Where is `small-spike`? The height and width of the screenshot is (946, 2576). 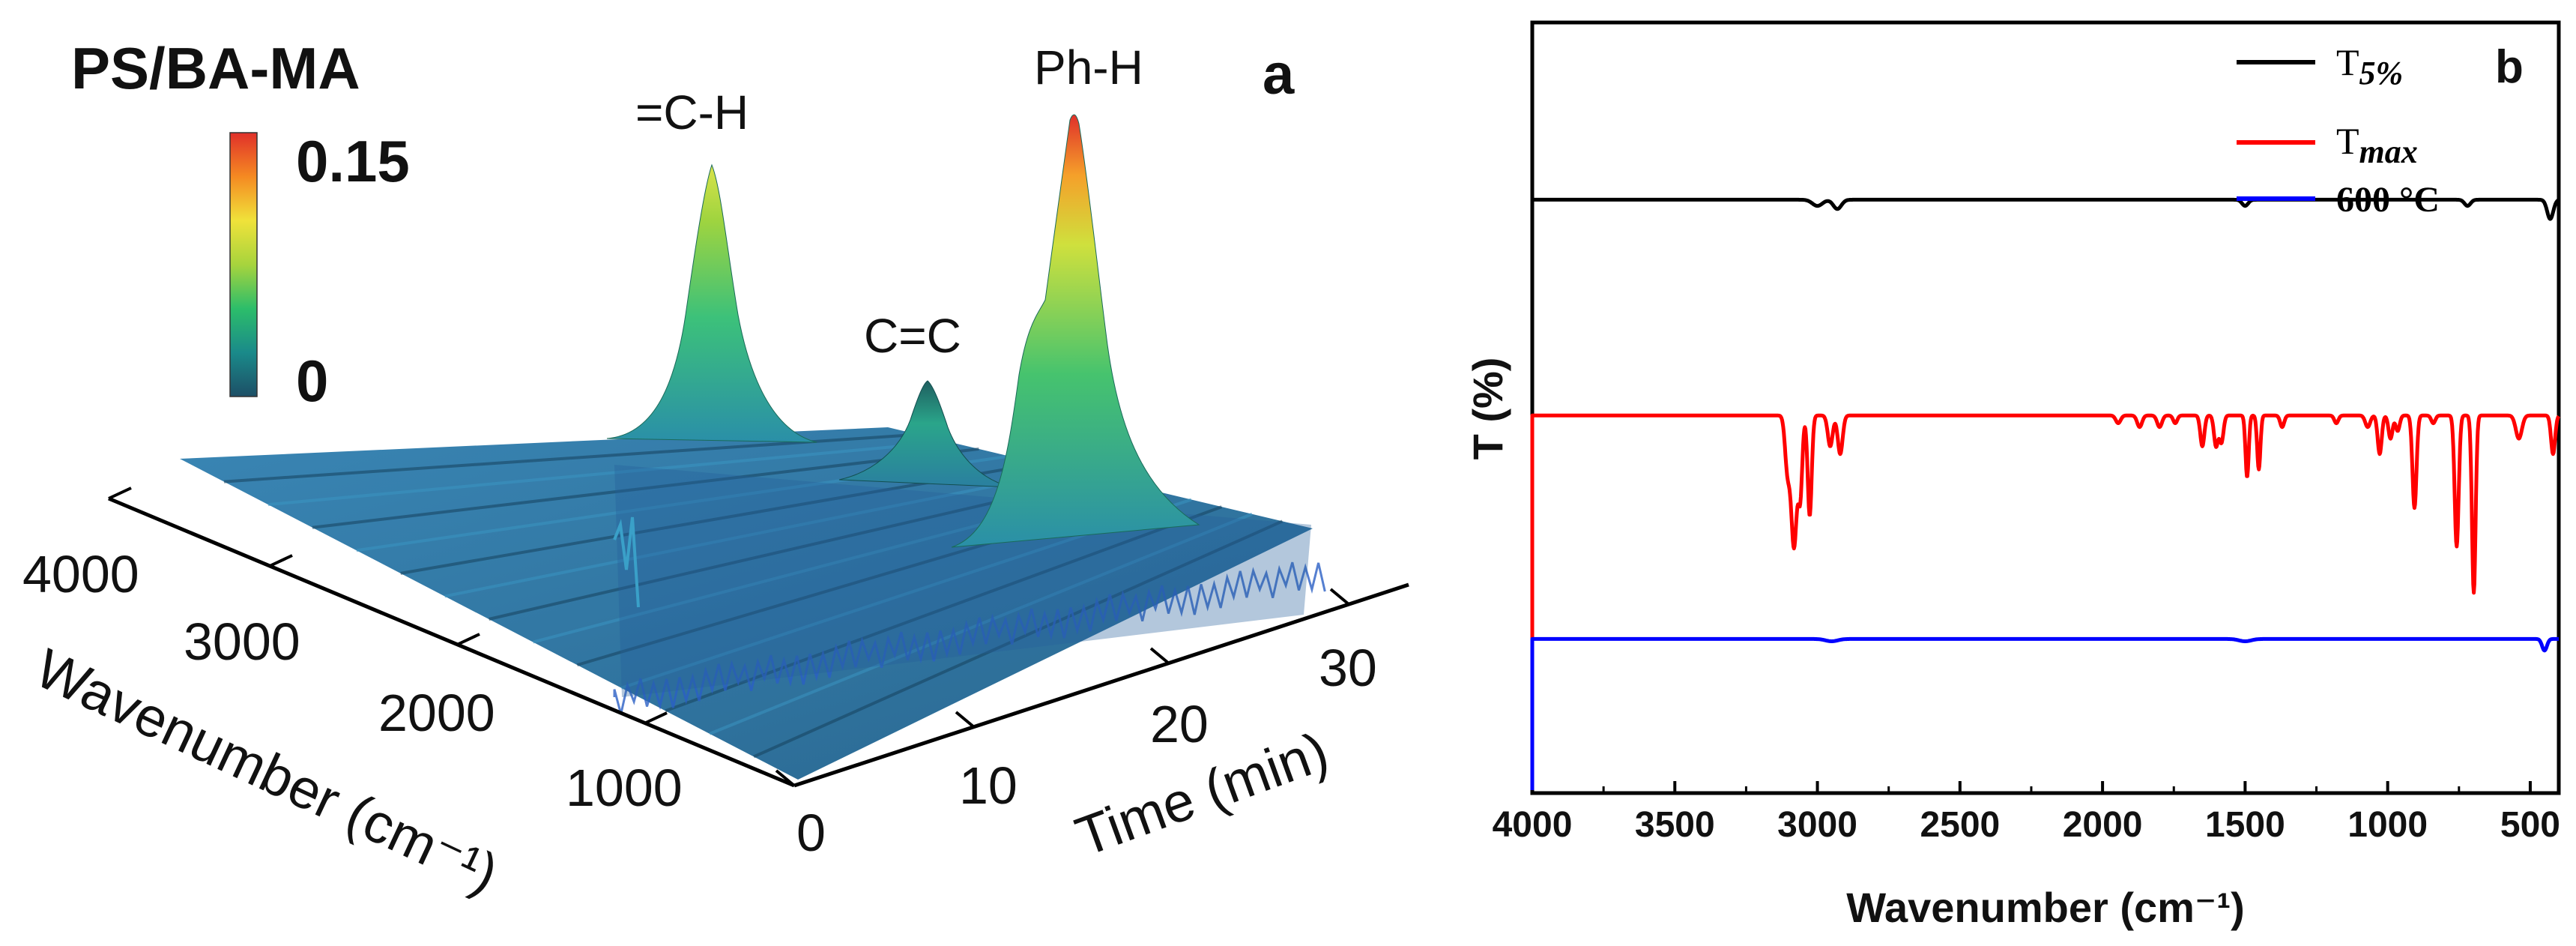
small-spike is located at coordinates (626, 562).